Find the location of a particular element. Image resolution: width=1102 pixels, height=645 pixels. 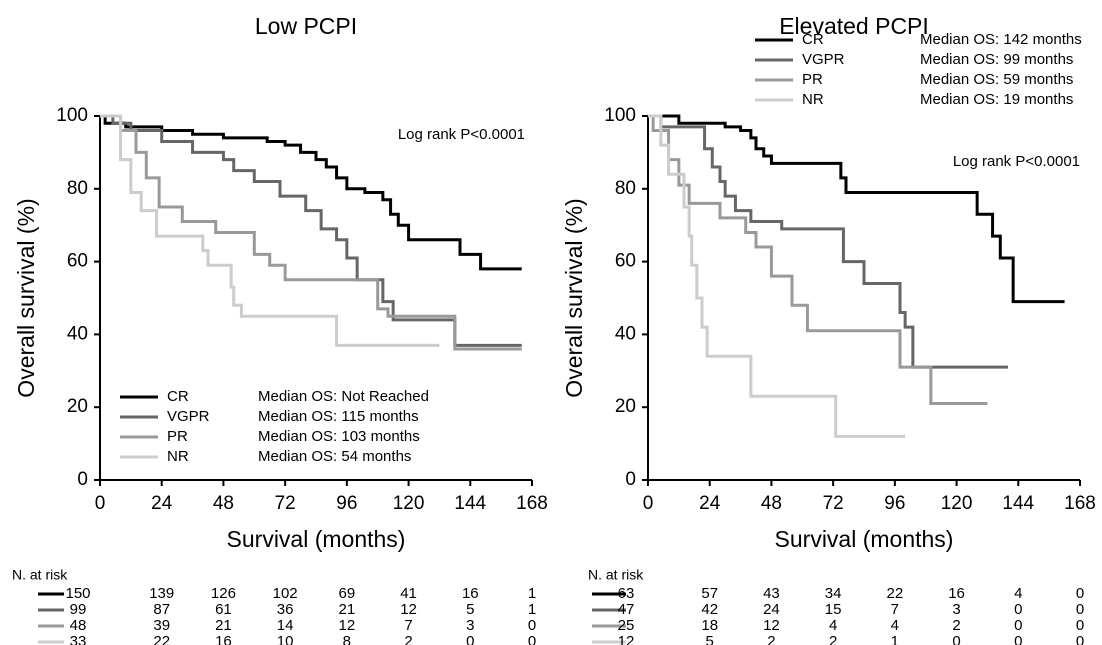

legend-label: NR is located at coordinates (178, 456).